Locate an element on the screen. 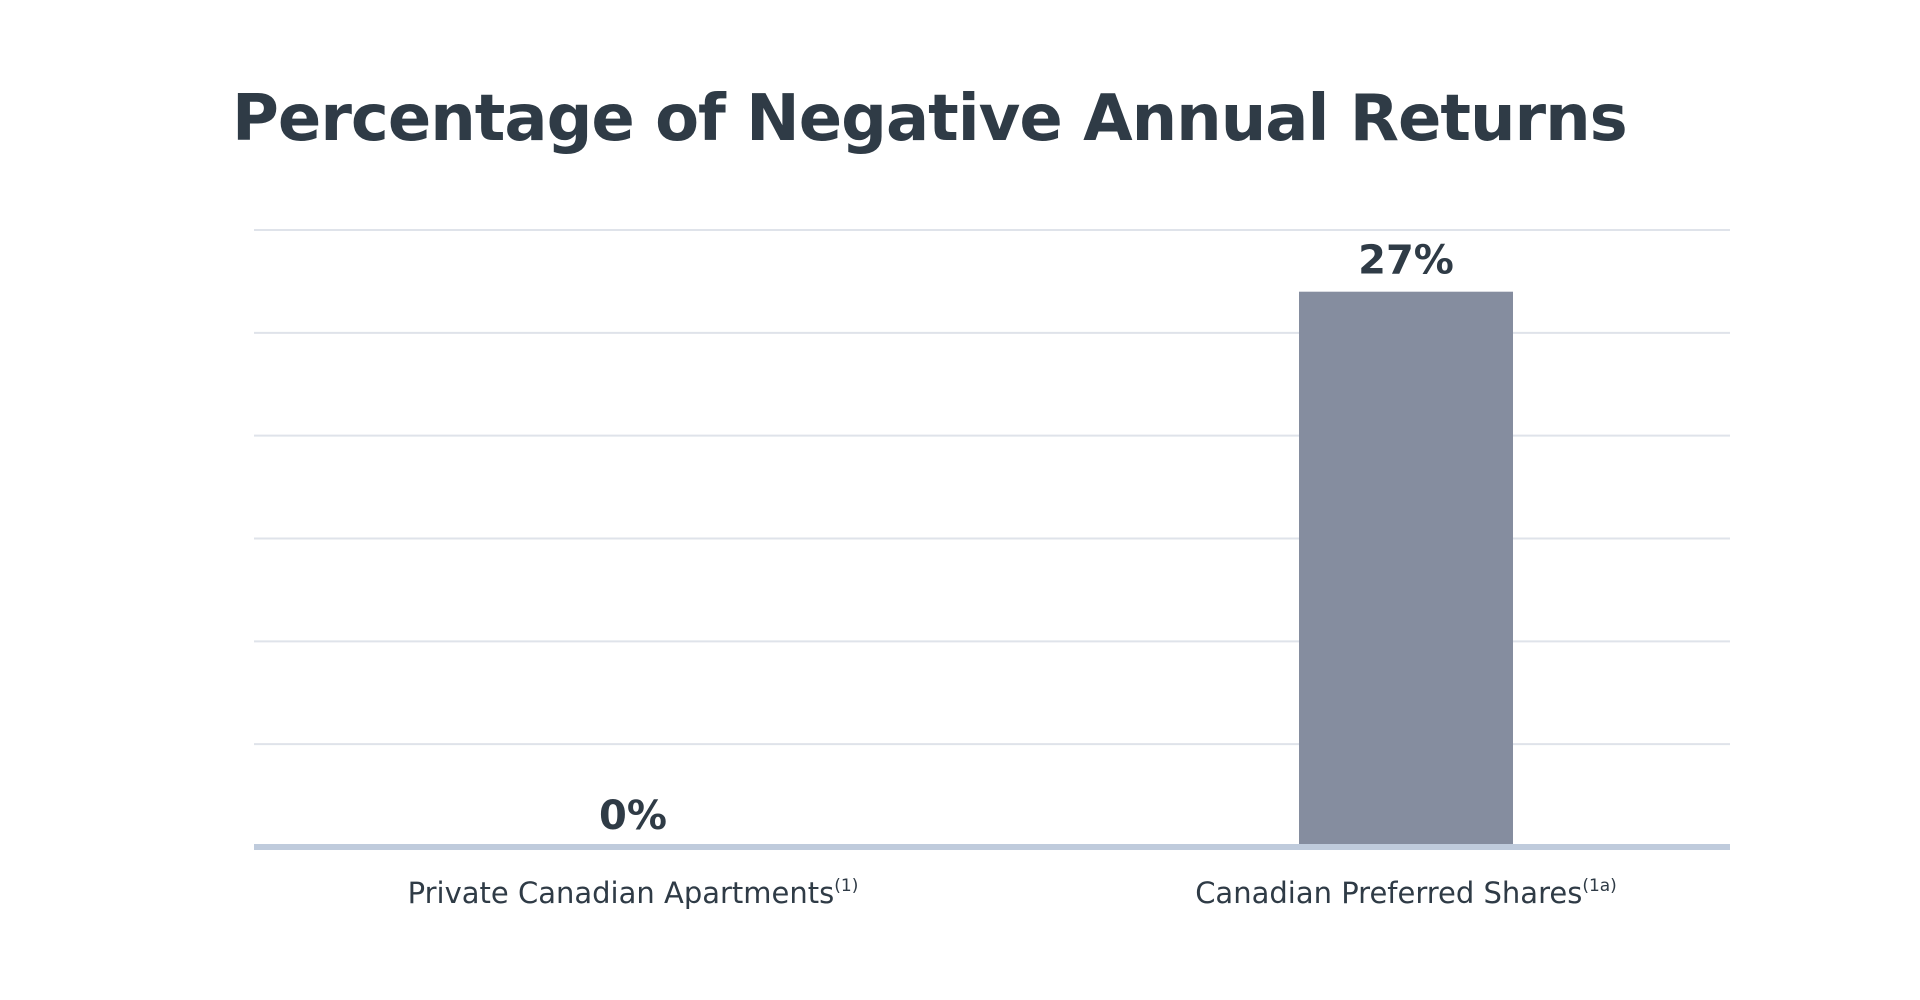 This screenshot has width=1920, height=1000. category-label-text: Private Canadian Apartments is located at coordinates (621, 893).